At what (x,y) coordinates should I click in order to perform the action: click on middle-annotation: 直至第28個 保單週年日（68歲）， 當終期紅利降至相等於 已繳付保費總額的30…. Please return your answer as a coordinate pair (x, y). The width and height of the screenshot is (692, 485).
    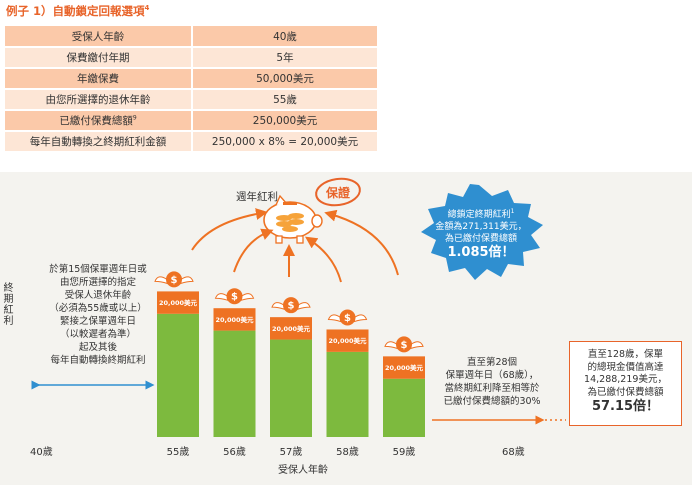
    Looking at the image, I should click on (492, 382).